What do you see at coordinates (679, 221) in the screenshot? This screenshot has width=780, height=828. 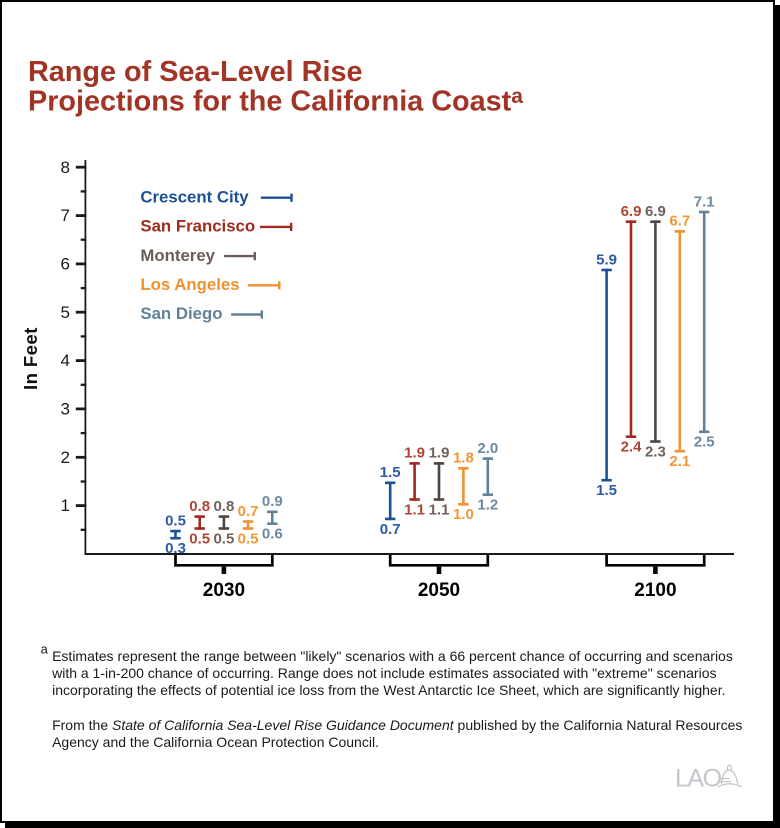 I see `svg-text: 6.7` at bounding box center [679, 221].